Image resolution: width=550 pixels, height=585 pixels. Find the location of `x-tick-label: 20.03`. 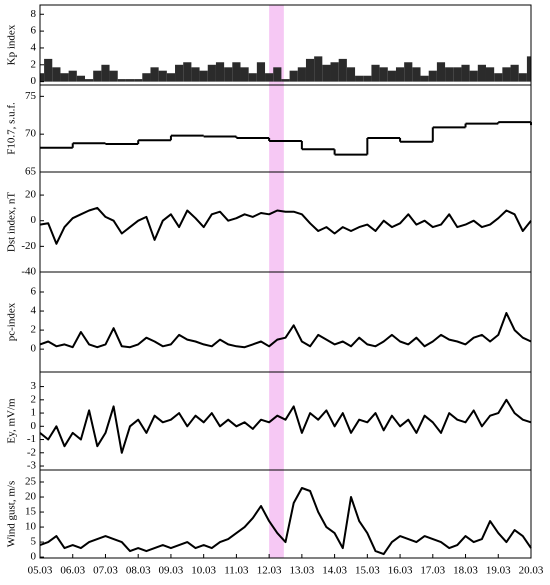

x-tick-label: 20.03 is located at coordinates (531, 571).